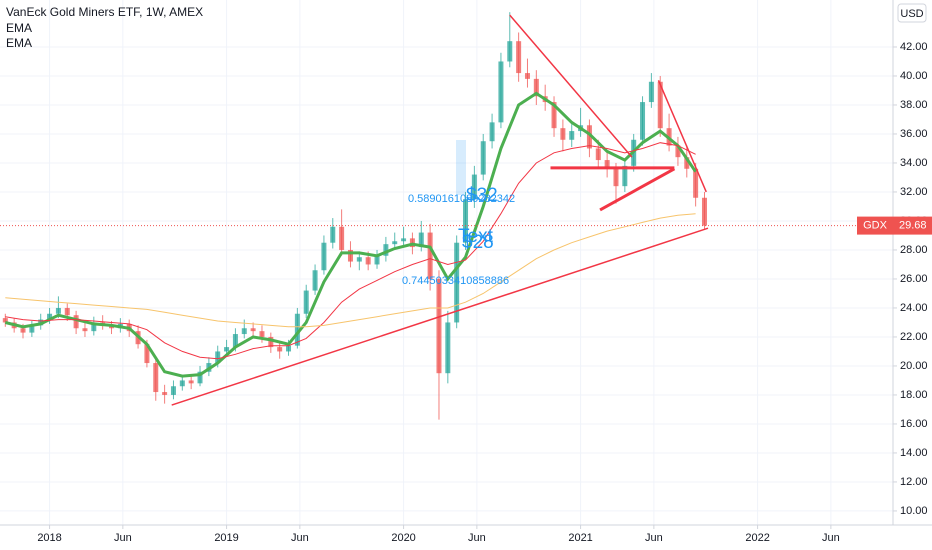 Image resolution: width=932 pixels, height=550 pixels. What do you see at coordinates (914, 76) in the screenshot?
I see `y-tick-label: 40.00` at bounding box center [914, 76].